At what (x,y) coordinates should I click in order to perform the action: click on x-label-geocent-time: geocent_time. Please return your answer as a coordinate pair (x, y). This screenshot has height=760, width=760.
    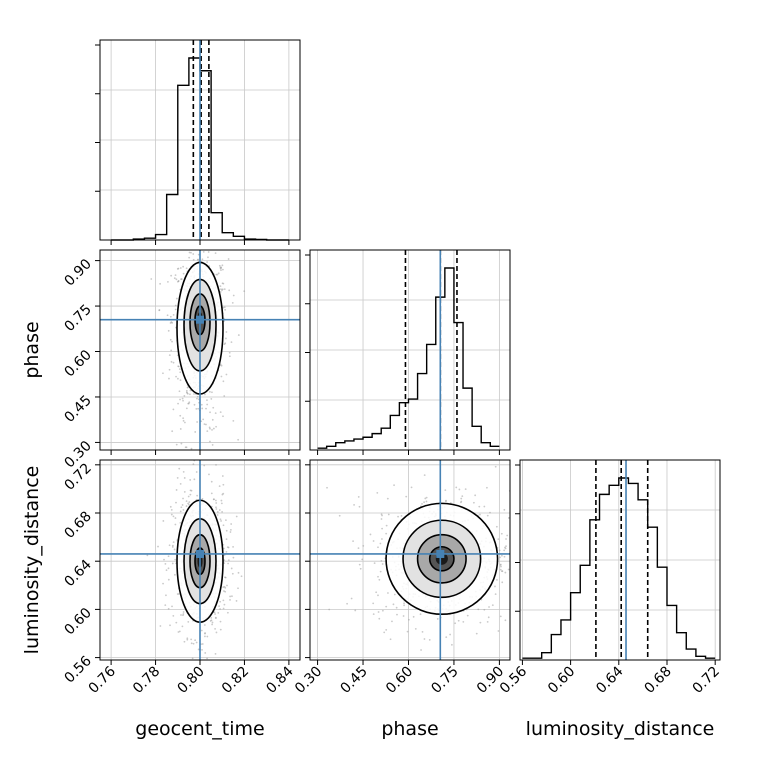
    Looking at the image, I should click on (199, 729).